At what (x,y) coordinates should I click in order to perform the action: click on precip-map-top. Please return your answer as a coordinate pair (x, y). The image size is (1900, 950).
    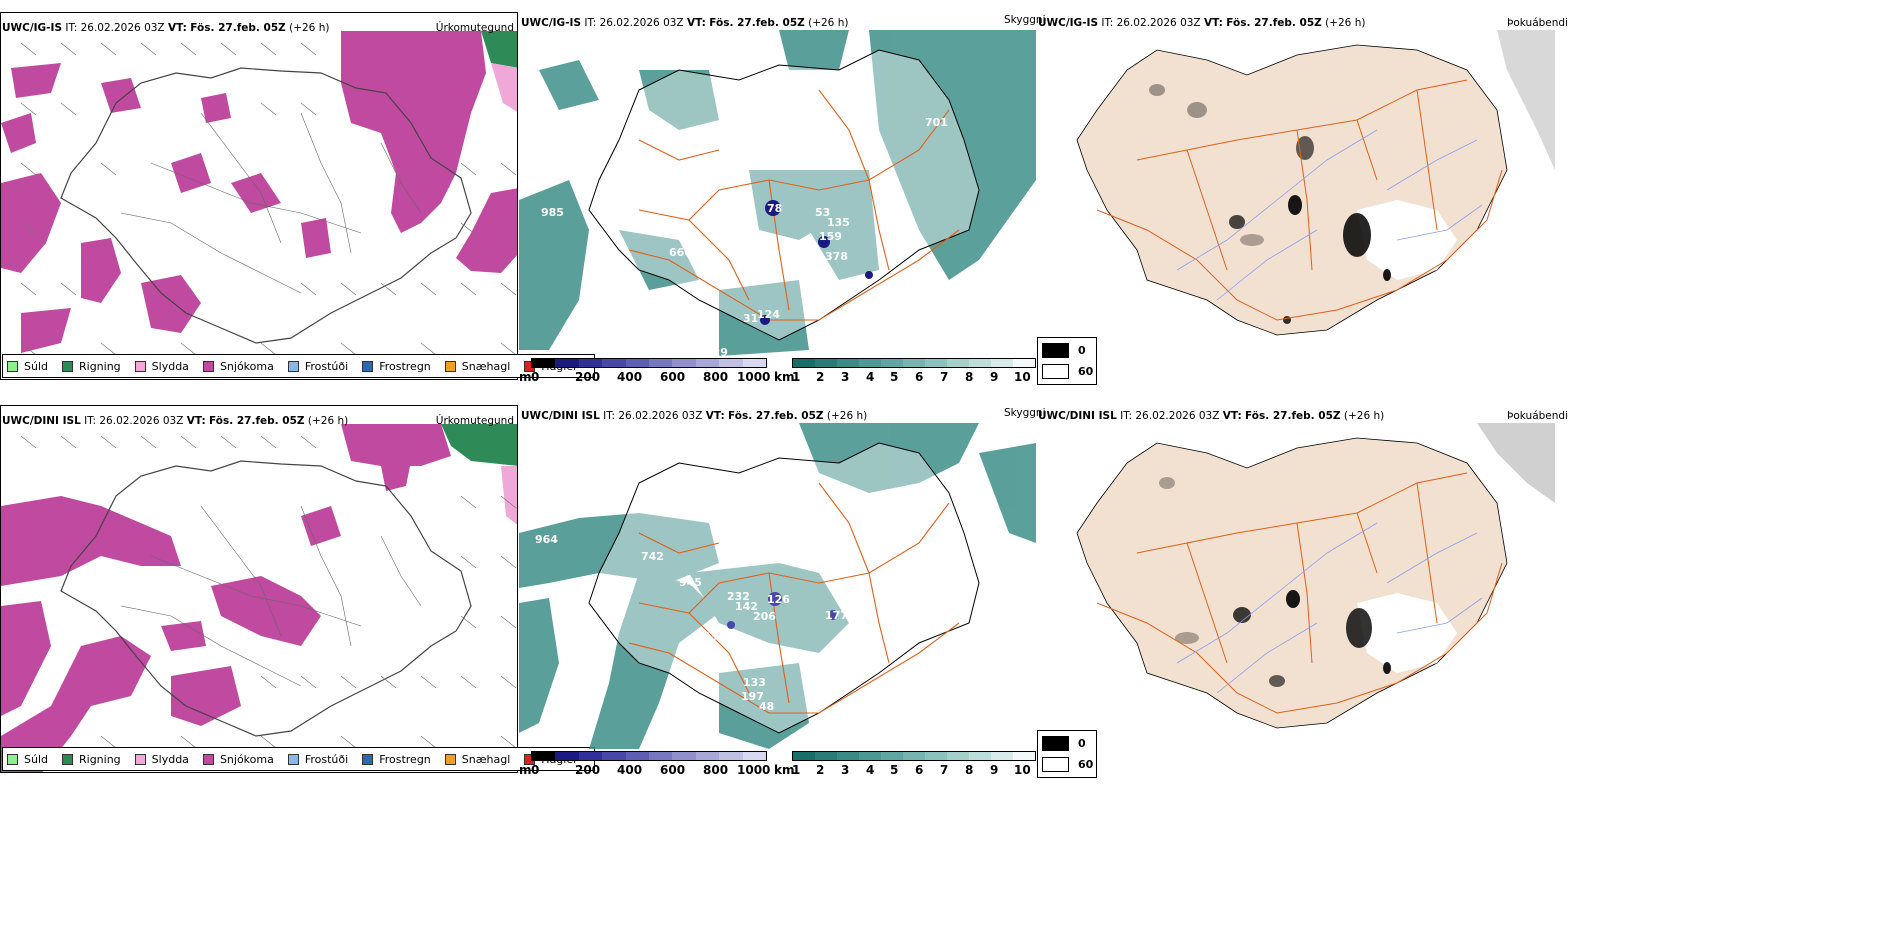
    Looking at the image, I should click on (259, 196).